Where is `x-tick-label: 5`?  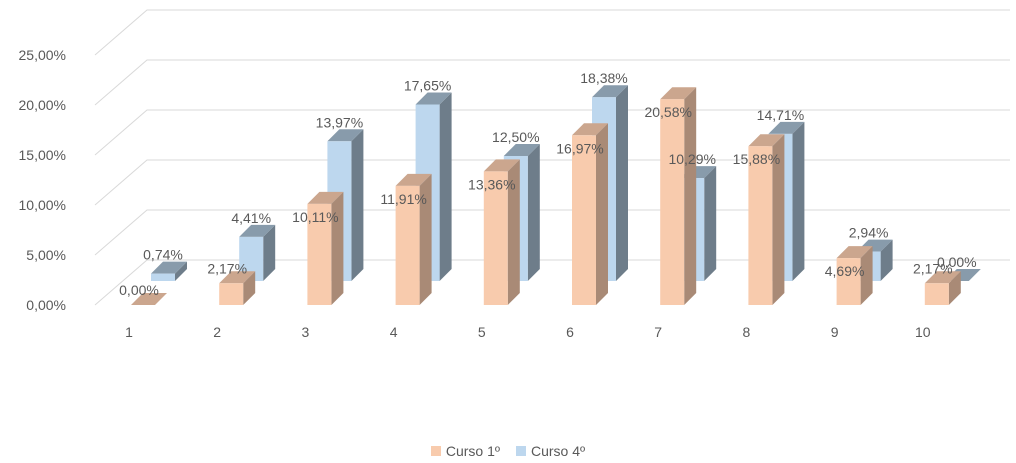
x-tick-label: 5 is located at coordinates (482, 332).